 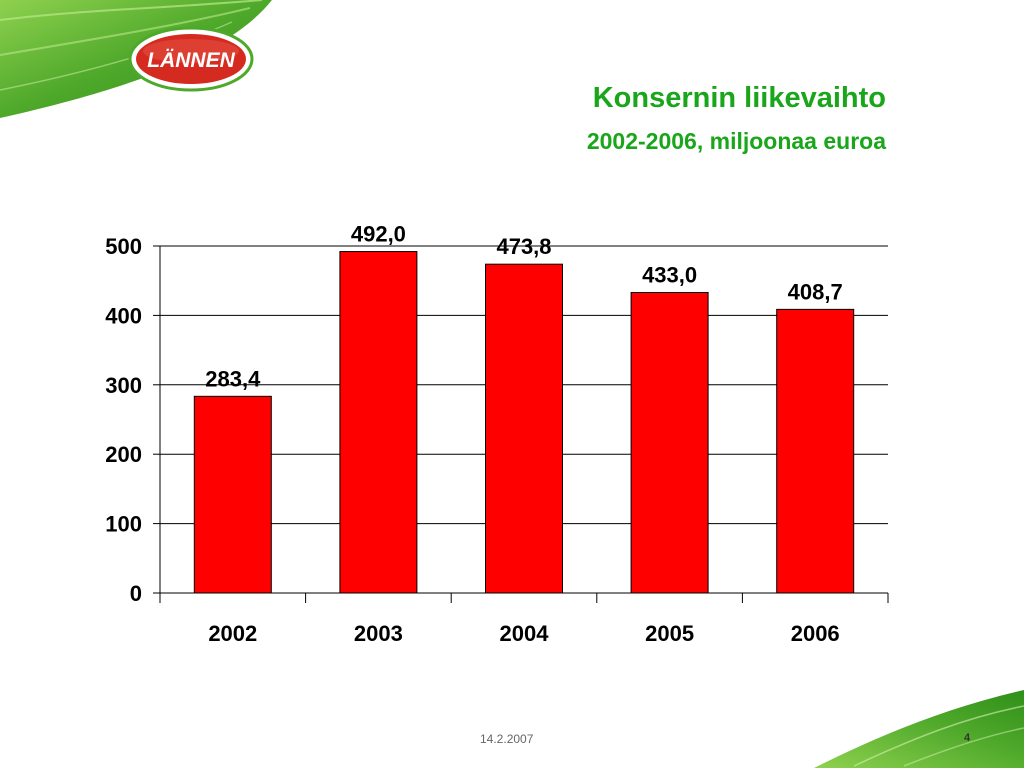 I want to click on data-label-2005: 433,0, so click(x=669, y=274).